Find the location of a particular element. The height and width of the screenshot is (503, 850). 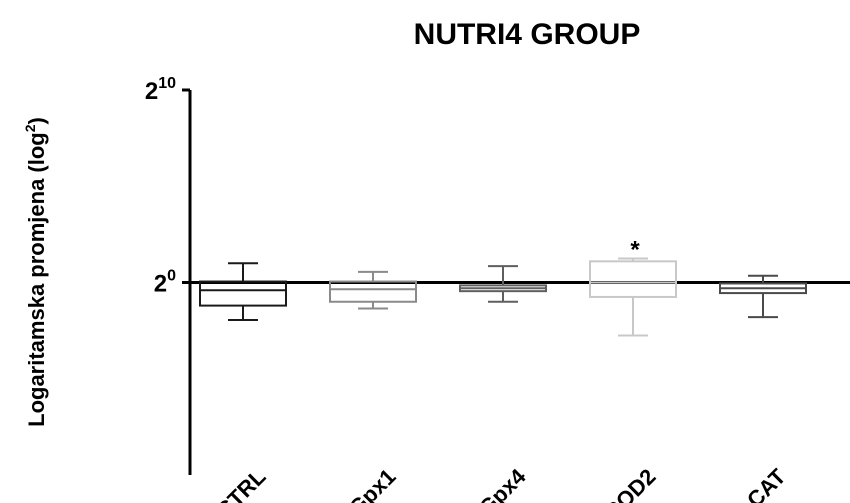

significance-marker: * is located at coordinates (635, 249).